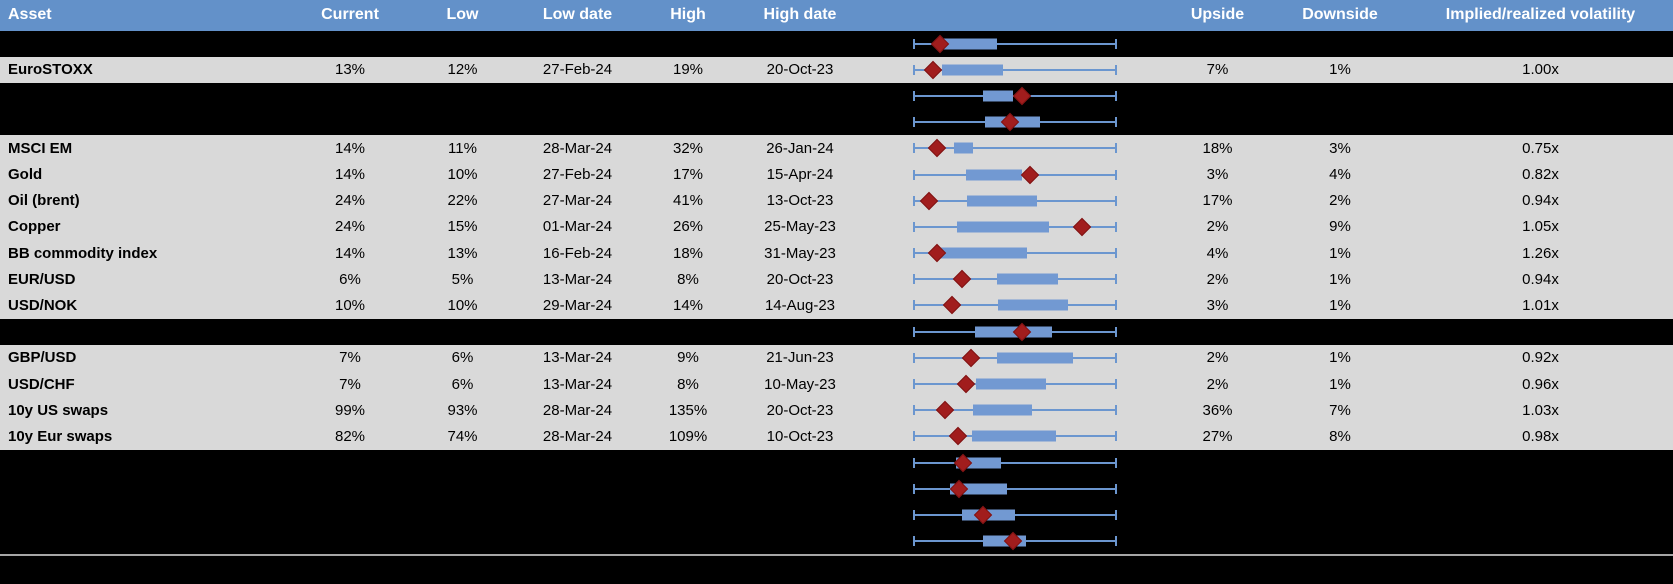 The height and width of the screenshot is (584, 1673). What do you see at coordinates (1217, 70) in the screenshot?
I see `upside-value: 7%` at bounding box center [1217, 70].